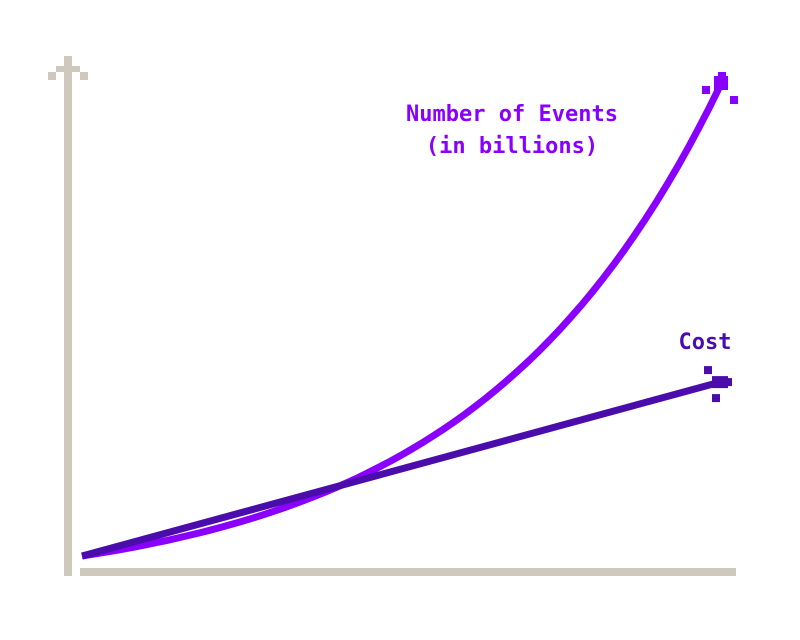  Describe the element at coordinates (512, 114) in the screenshot. I see `series-label-line: Number of Events` at that location.